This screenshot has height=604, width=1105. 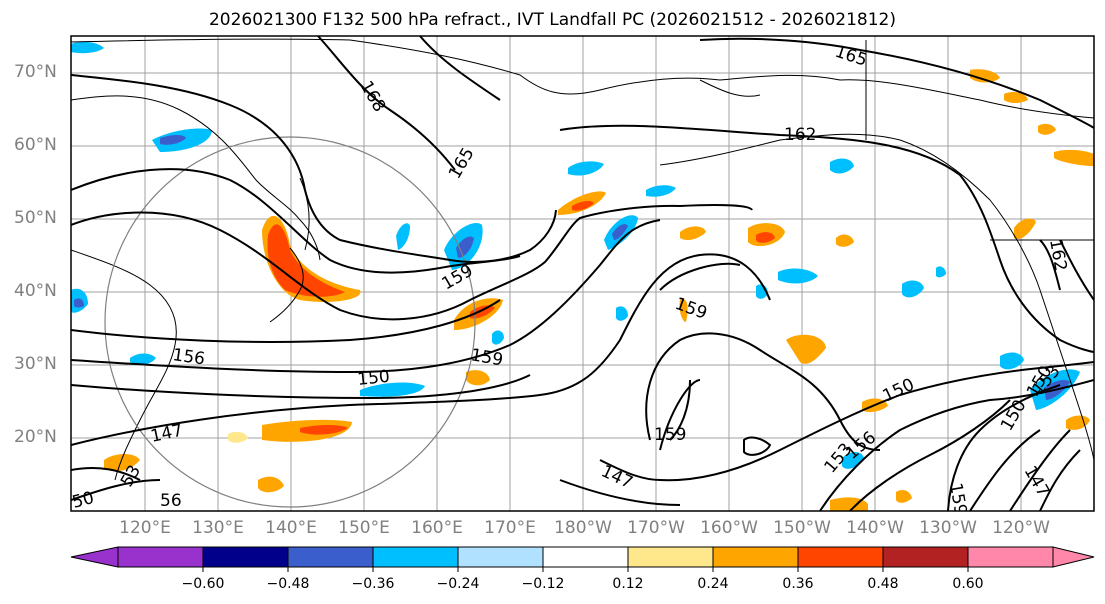 I want to click on lon-label: 180°W, so click(x=583, y=528).